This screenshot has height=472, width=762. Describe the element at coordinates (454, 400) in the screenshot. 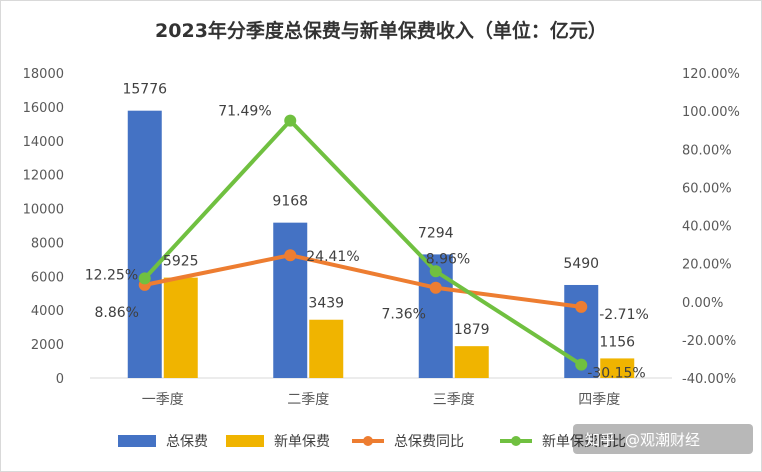

I see `x-category-label: 三季度` at that location.